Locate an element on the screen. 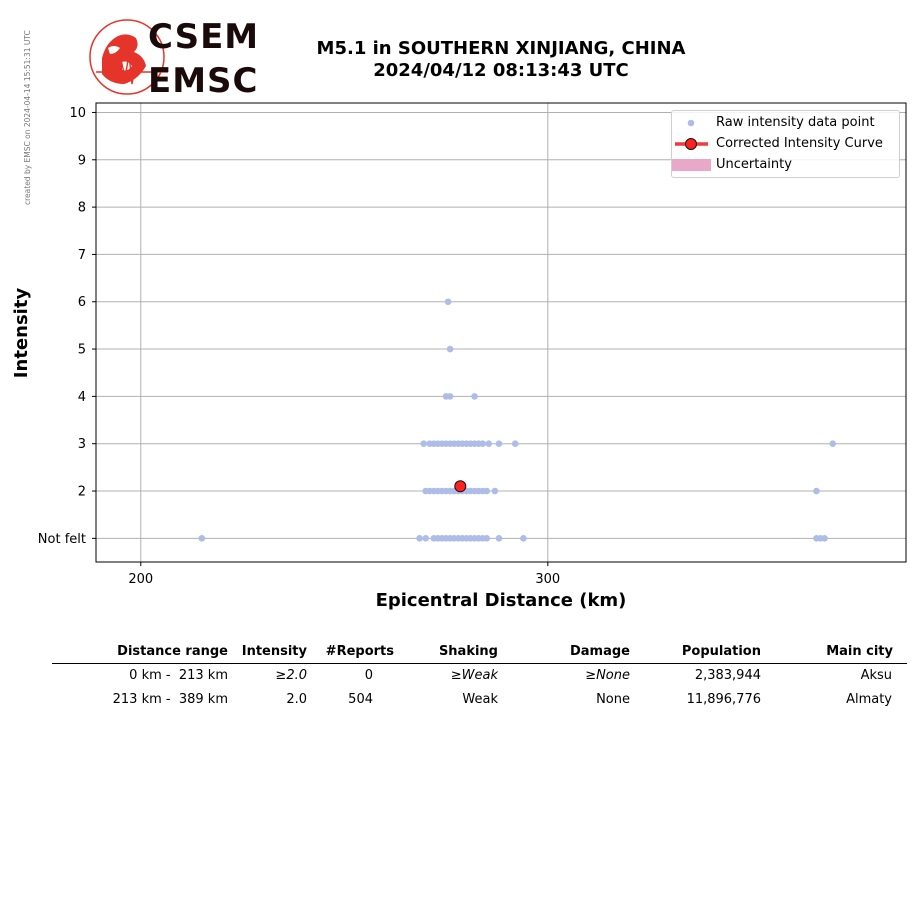  raw-point-marker-icon is located at coordinates (691, 123).